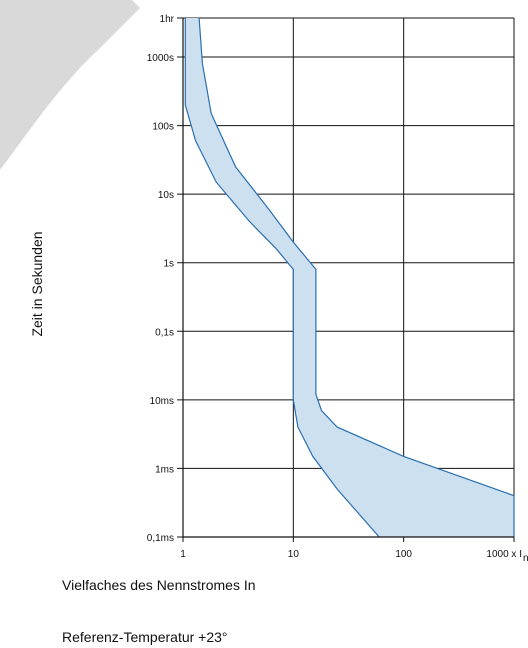  What do you see at coordinates (163, 127) in the screenshot?
I see `y-tick-label: 100s` at bounding box center [163, 127].